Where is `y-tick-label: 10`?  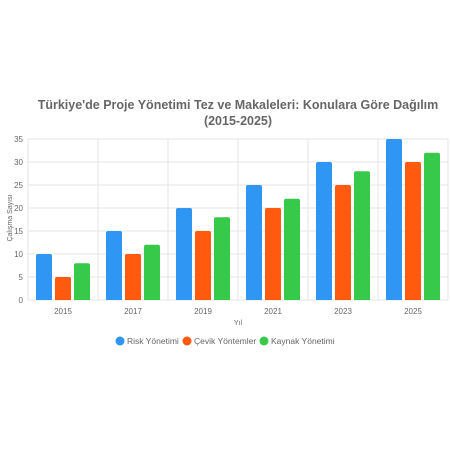 y-tick-label: 10 is located at coordinates (18, 254).